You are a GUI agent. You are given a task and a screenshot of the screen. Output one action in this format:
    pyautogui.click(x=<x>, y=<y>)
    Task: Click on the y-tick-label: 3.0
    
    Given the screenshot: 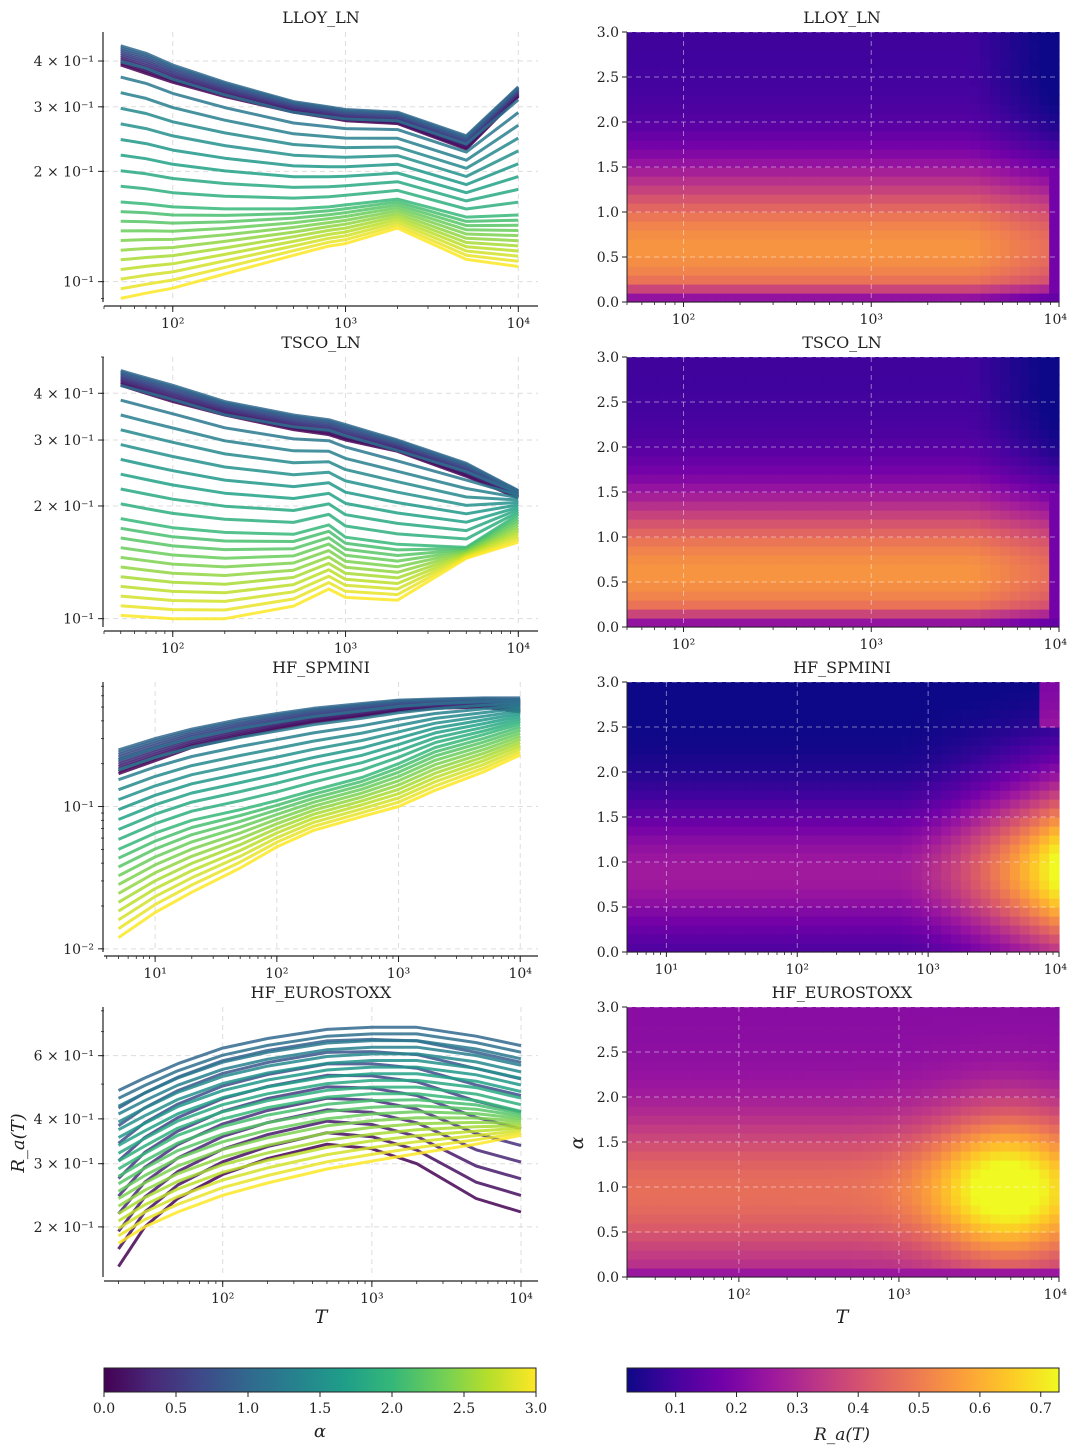 What is the action you would take?
    pyautogui.click(x=608, y=33)
    